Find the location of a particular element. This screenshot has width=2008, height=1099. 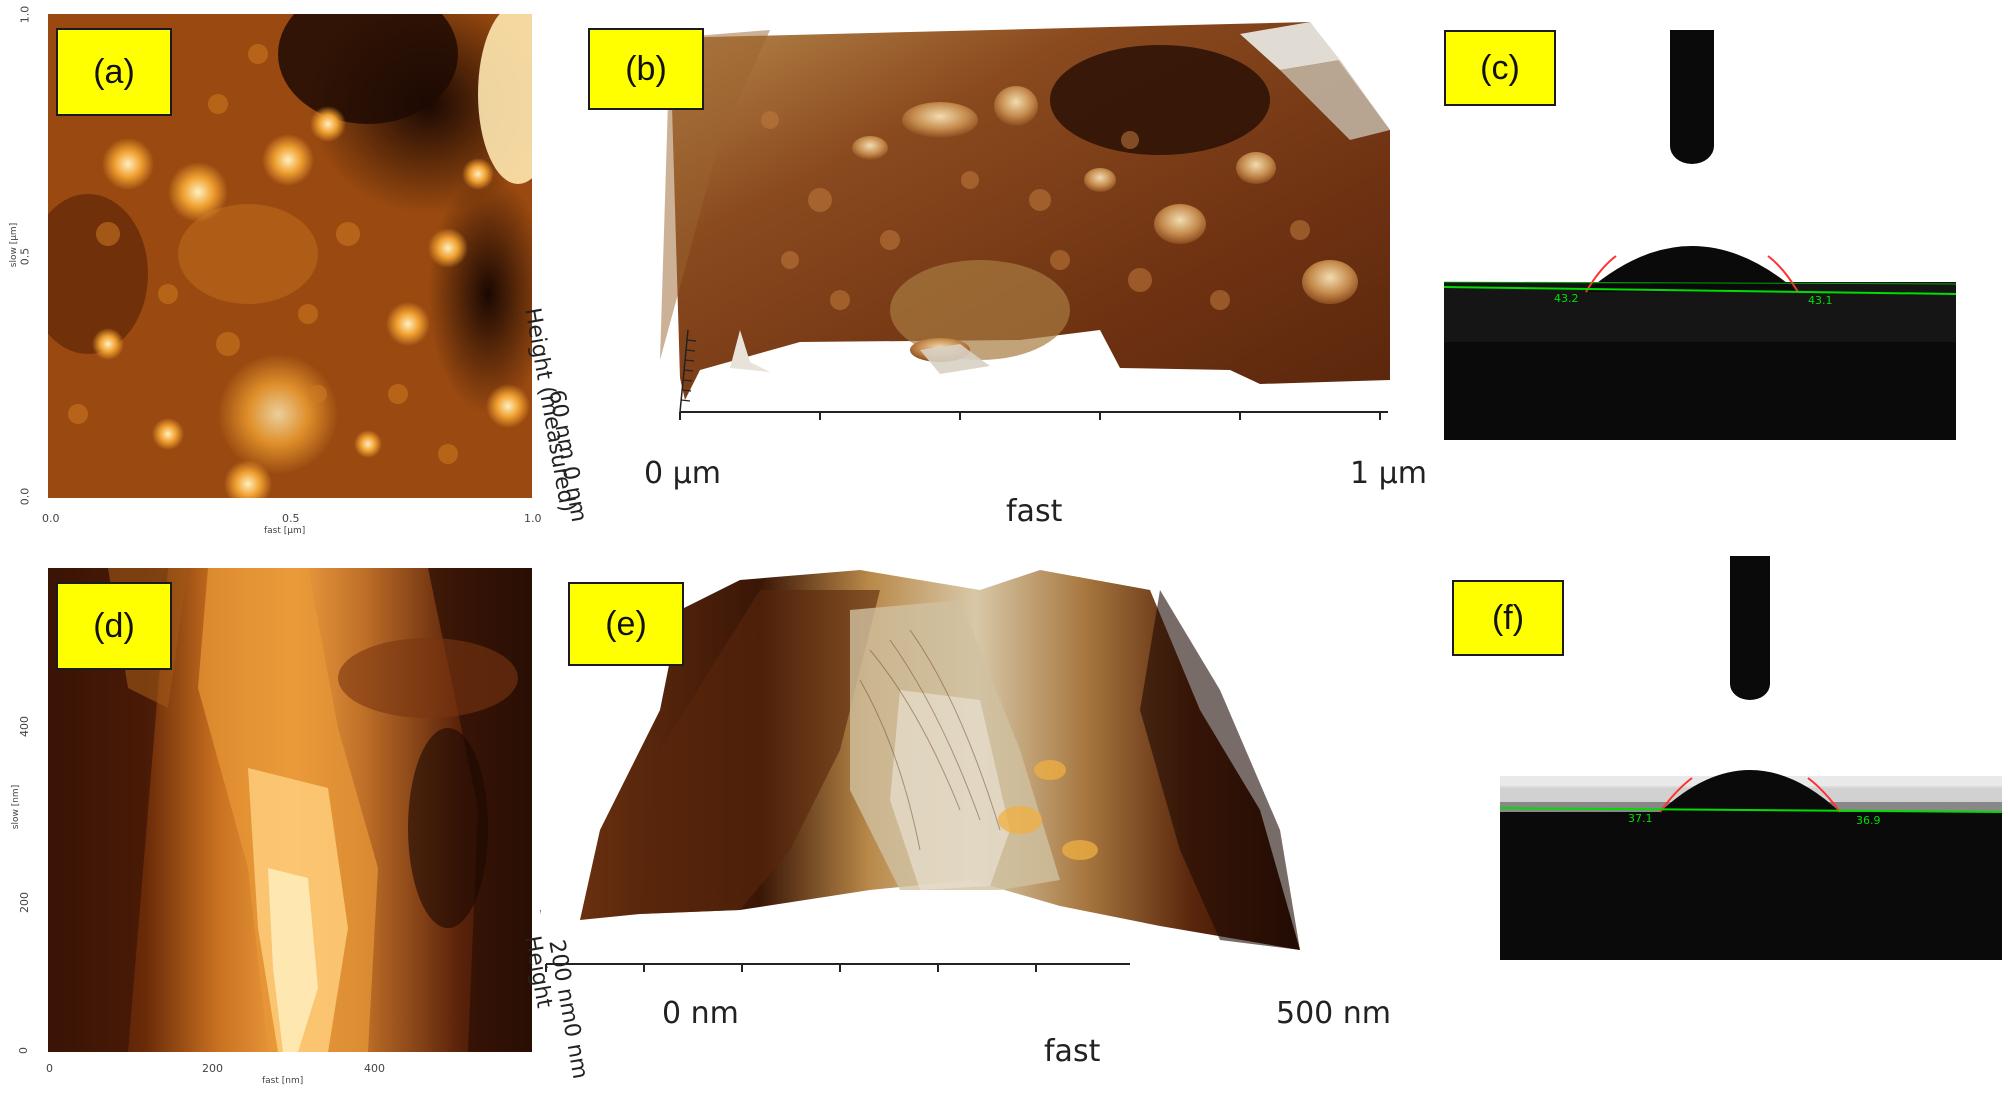

afm-height-map-d is located at coordinates (290, 810).